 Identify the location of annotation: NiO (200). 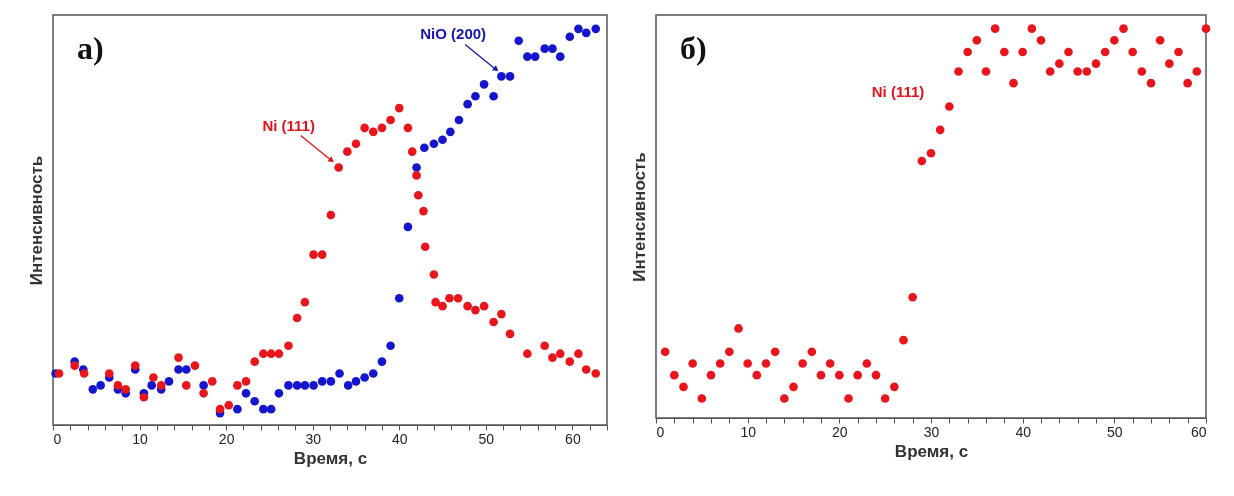
(453, 34).